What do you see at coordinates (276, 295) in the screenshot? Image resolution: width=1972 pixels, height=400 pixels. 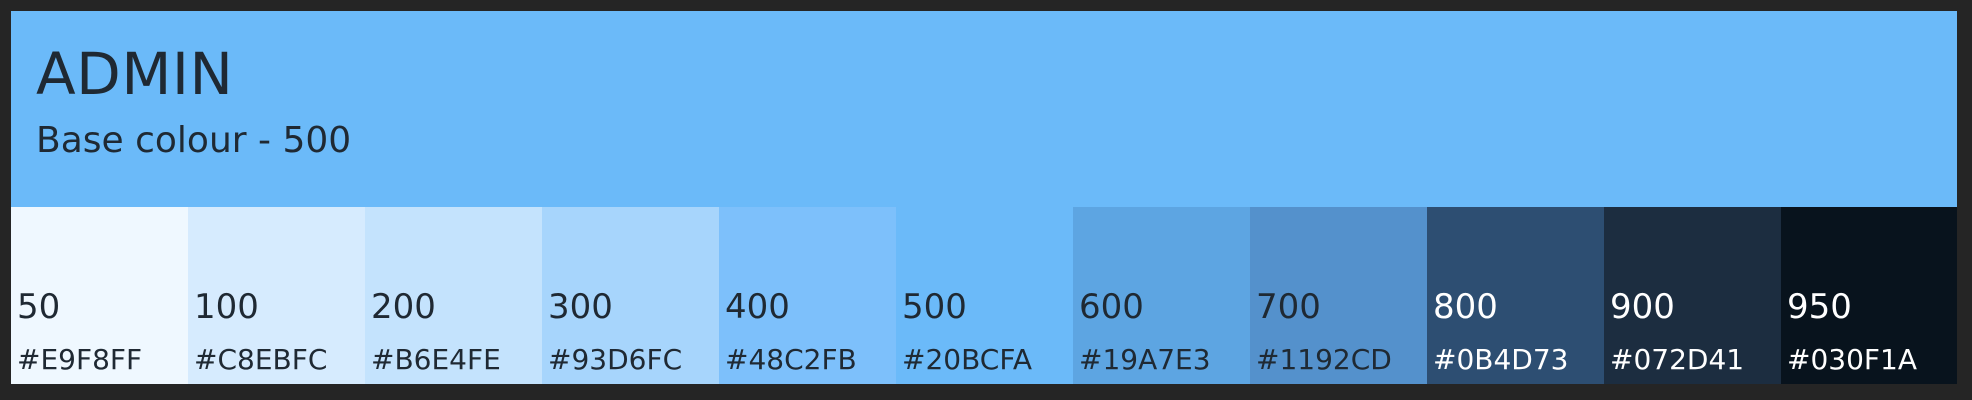 I see `swatch-100: 100 #C8EBFC` at bounding box center [276, 295].